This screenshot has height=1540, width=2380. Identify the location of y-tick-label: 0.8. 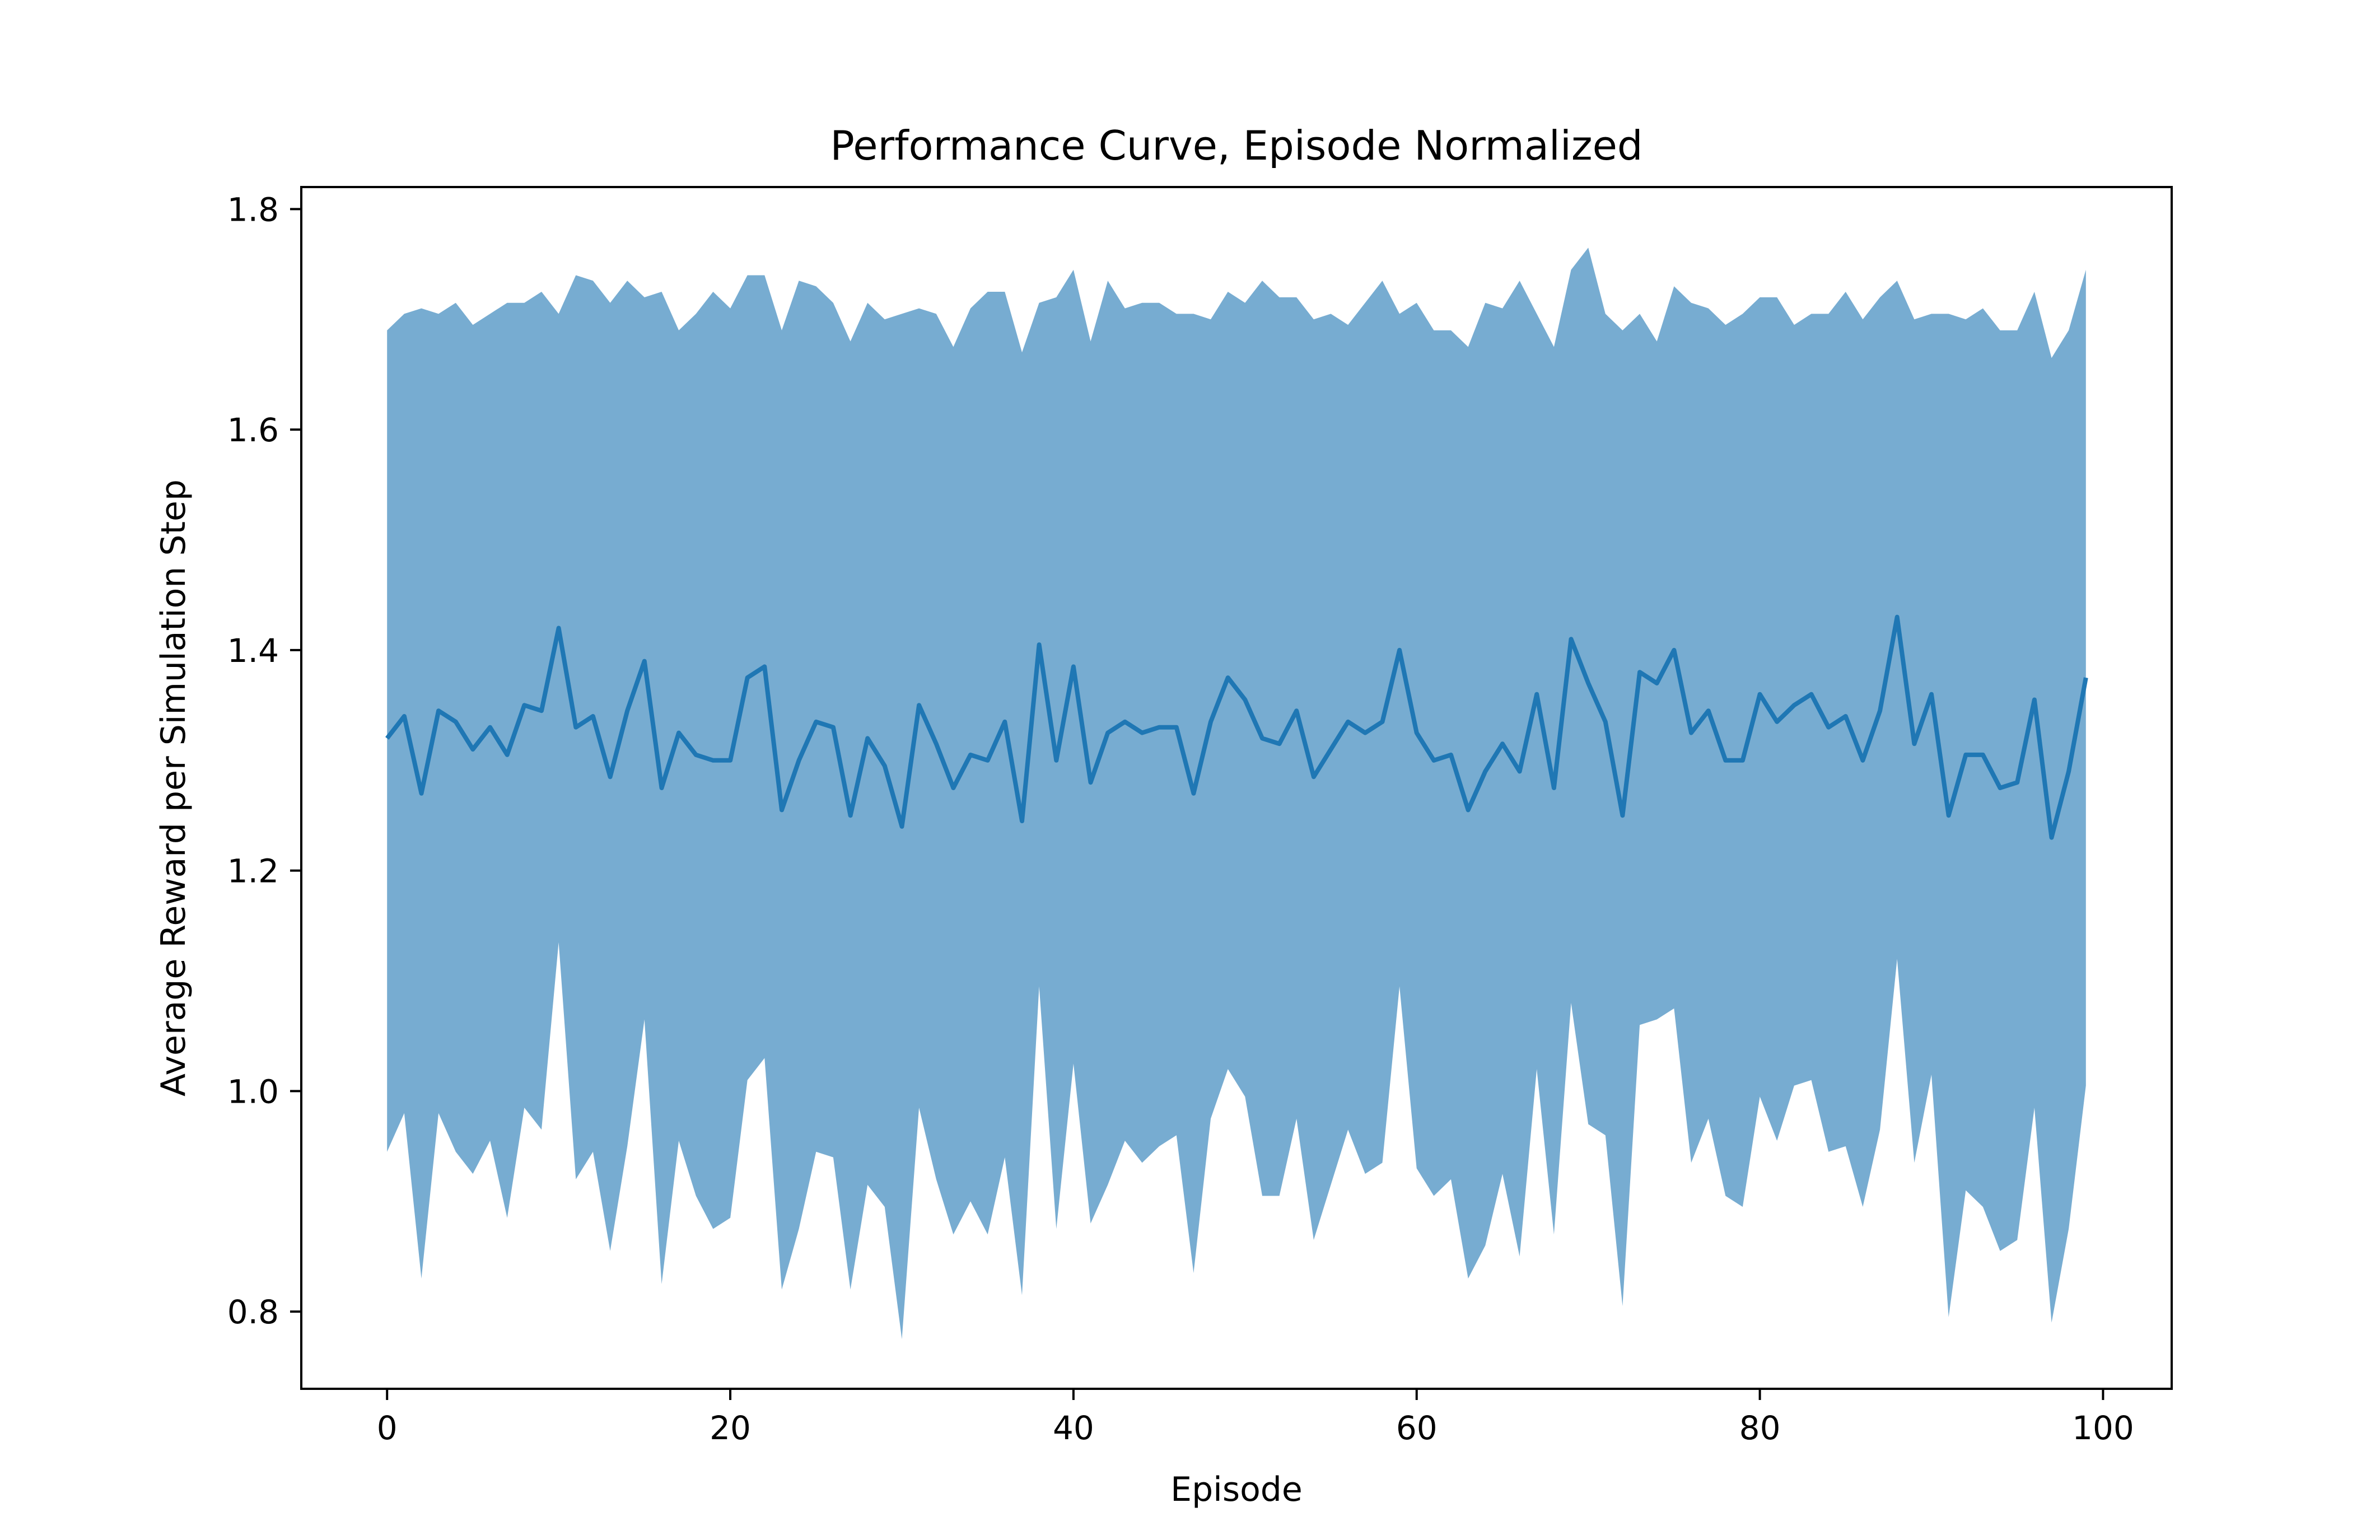
(253, 1312).